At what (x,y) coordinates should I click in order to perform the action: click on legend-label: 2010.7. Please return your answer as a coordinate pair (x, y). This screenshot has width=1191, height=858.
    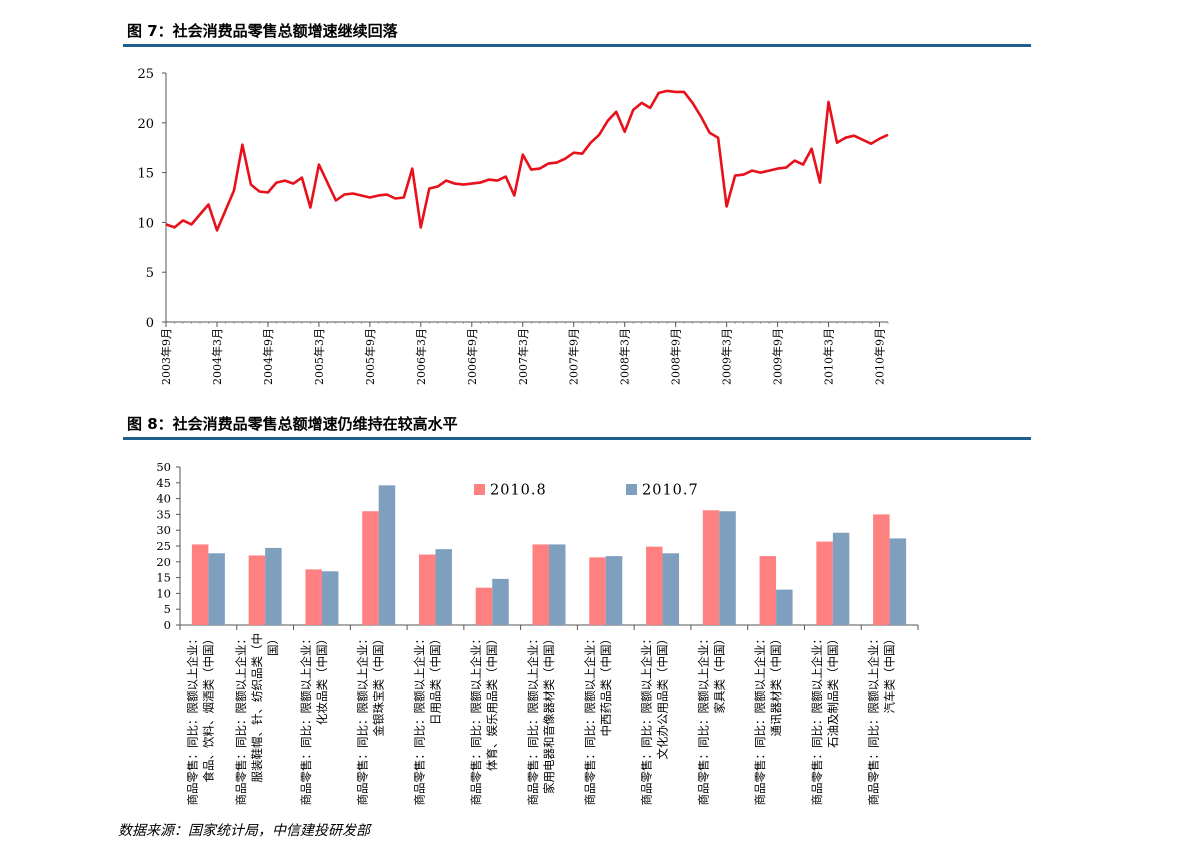
    Looking at the image, I should click on (670, 491).